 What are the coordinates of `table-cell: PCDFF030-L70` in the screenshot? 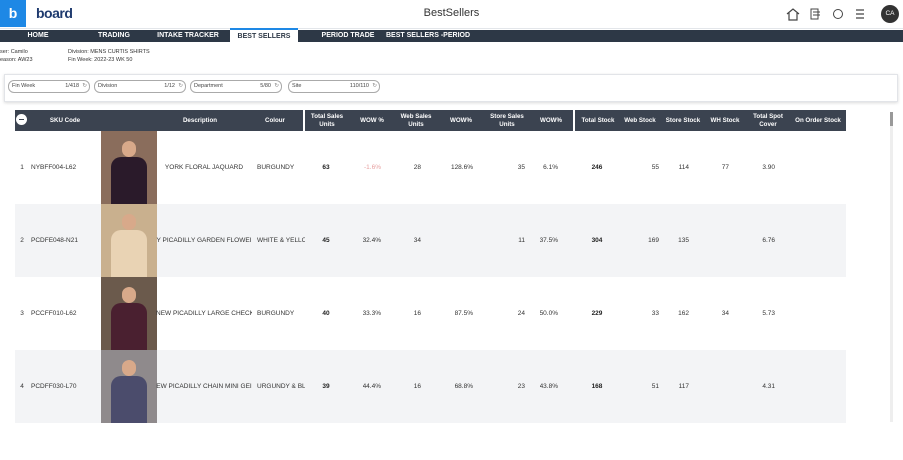 It's located at (54, 386).